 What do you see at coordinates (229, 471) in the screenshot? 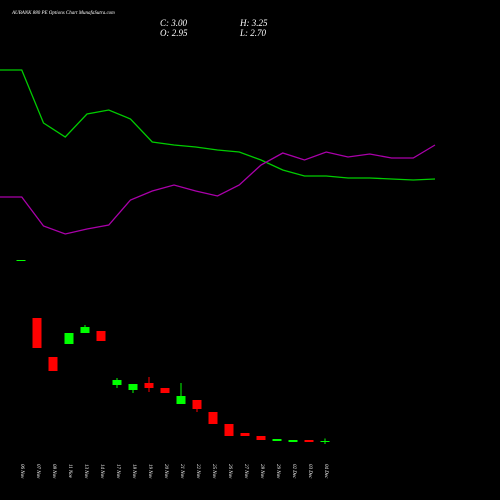
I see `x-tick-label: 26 Nov` at bounding box center [229, 471].